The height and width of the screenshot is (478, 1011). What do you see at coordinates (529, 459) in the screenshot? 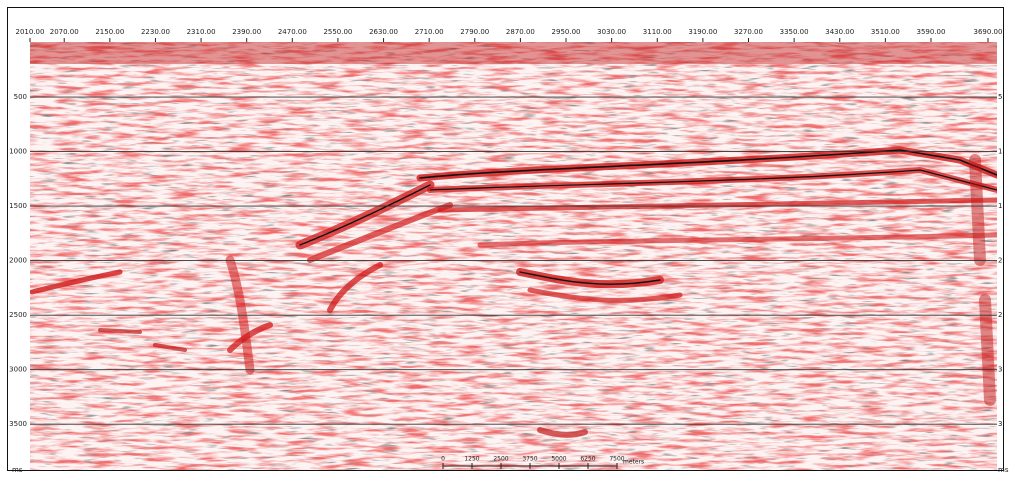
I see `scale-bar-label: 3750` at bounding box center [529, 459].